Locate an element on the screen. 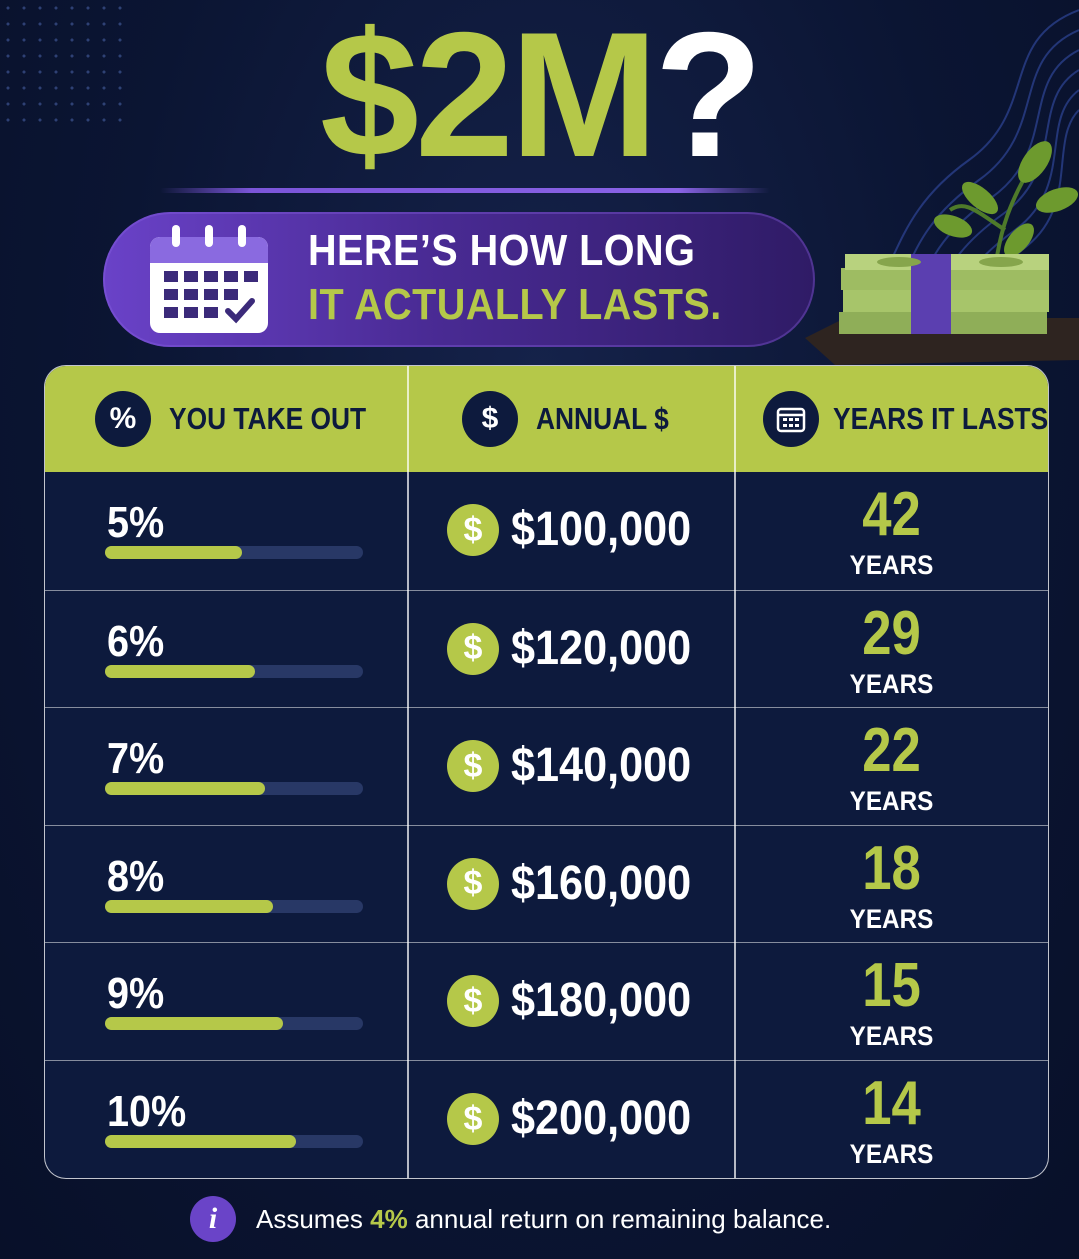 Image resolution: width=1079 pixels, height=1259 pixels. table-row: 8% $ $160,000 18 YEARS is located at coordinates (546, 883).